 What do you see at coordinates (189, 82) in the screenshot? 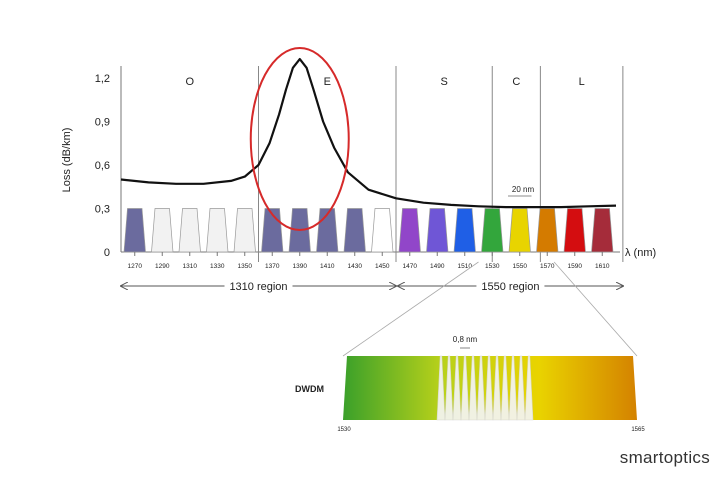
I see `band-label-o: O` at bounding box center [189, 82].